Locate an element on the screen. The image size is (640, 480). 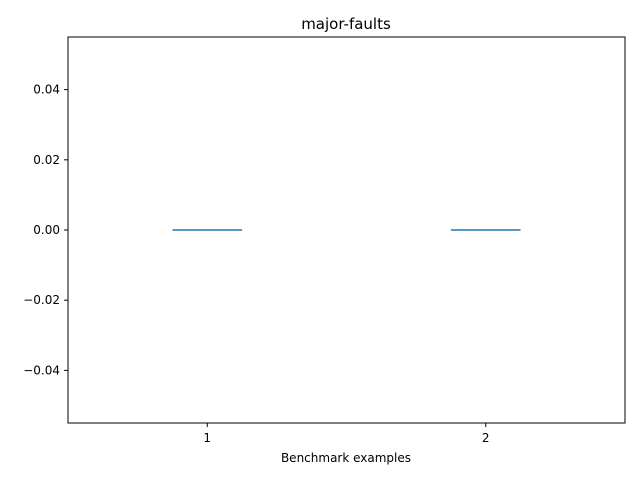
x-tick-label: 2 is located at coordinates (486, 438).